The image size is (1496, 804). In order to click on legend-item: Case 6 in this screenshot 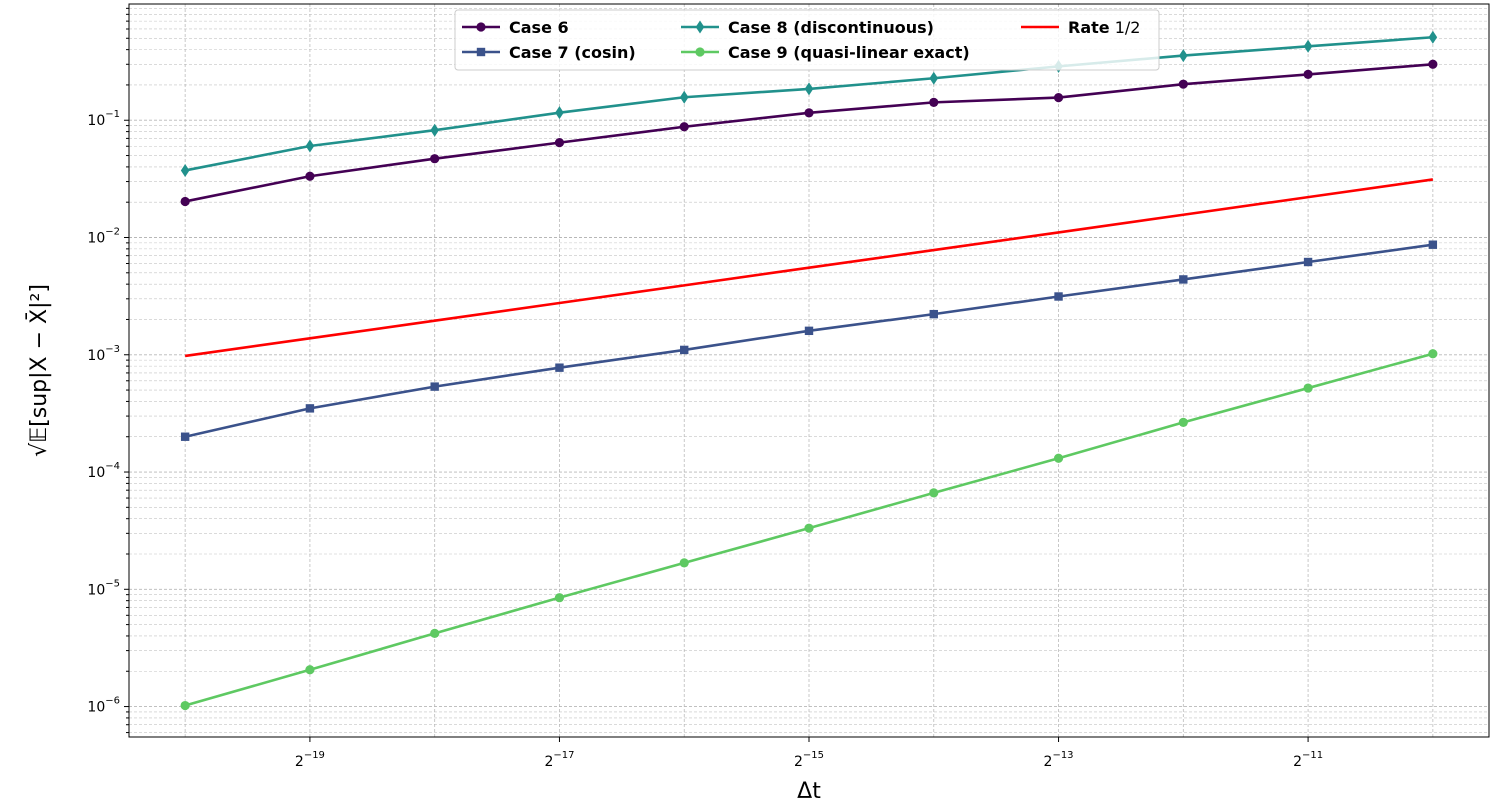, I will do `click(515, 27)`.